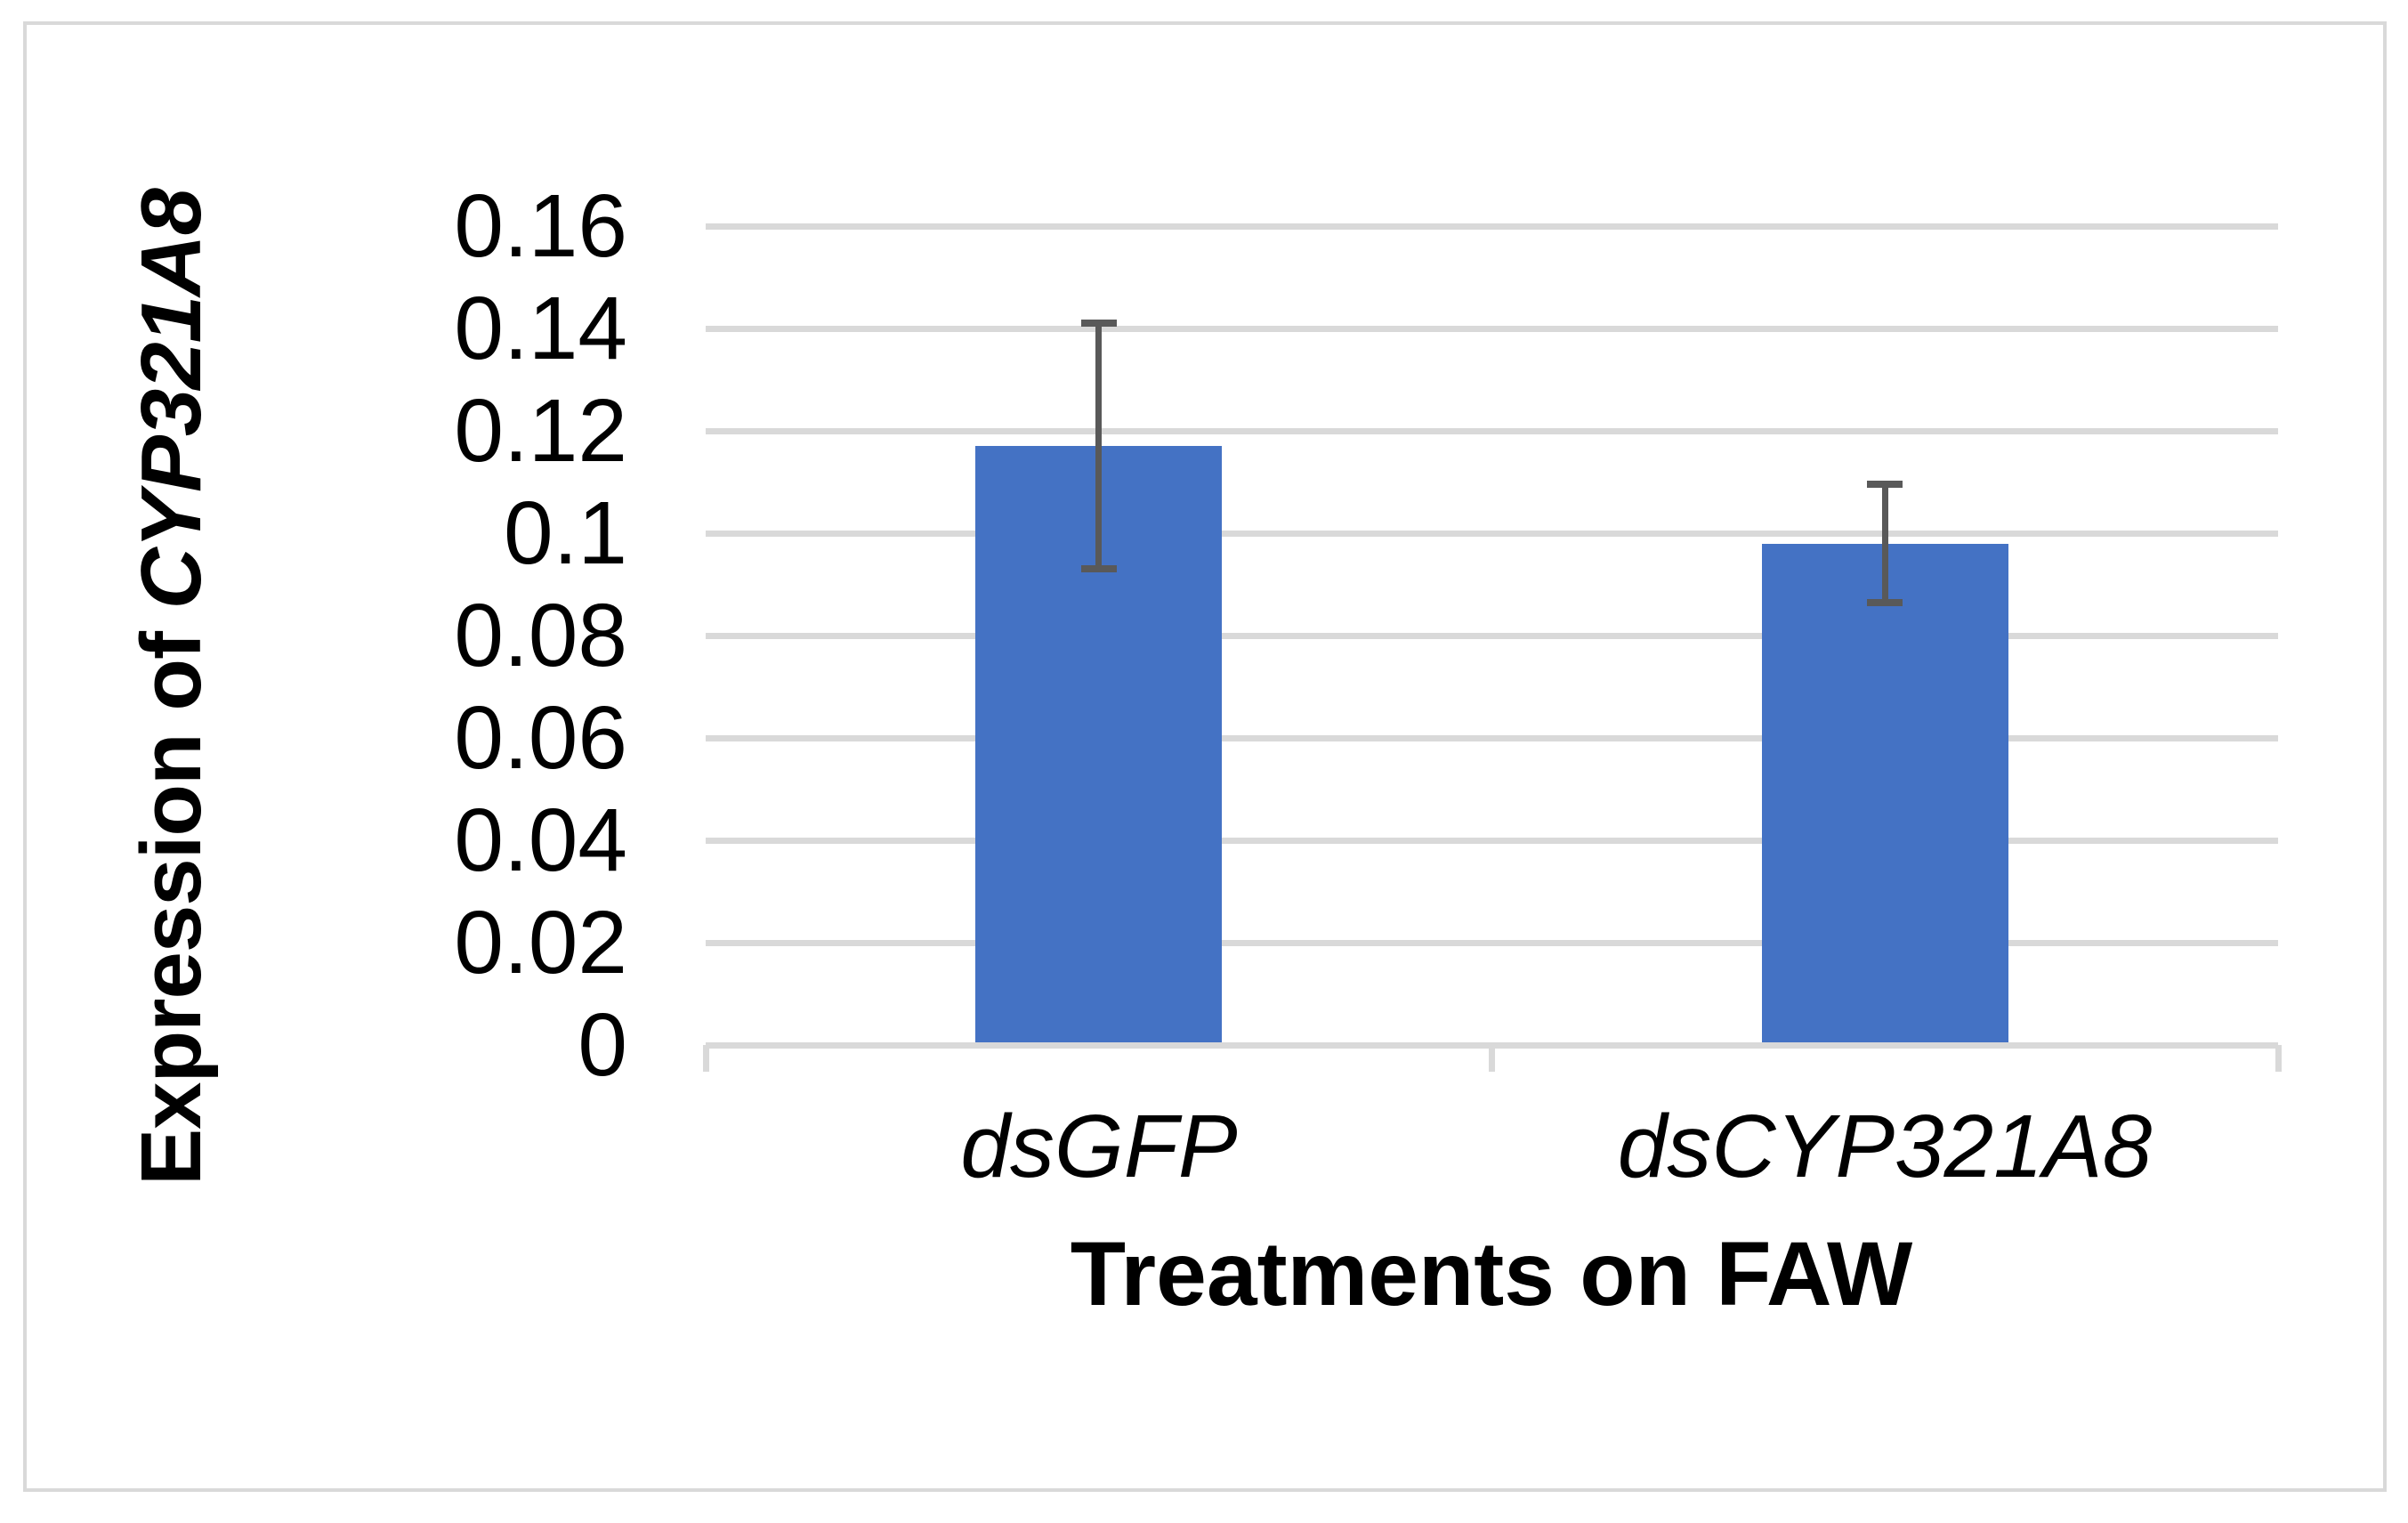 Image resolution: width=2408 pixels, height=1523 pixels. What do you see at coordinates (1099, 324) in the screenshot?
I see `error-bar-top-cap-dsGFP` at bounding box center [1099, 324].